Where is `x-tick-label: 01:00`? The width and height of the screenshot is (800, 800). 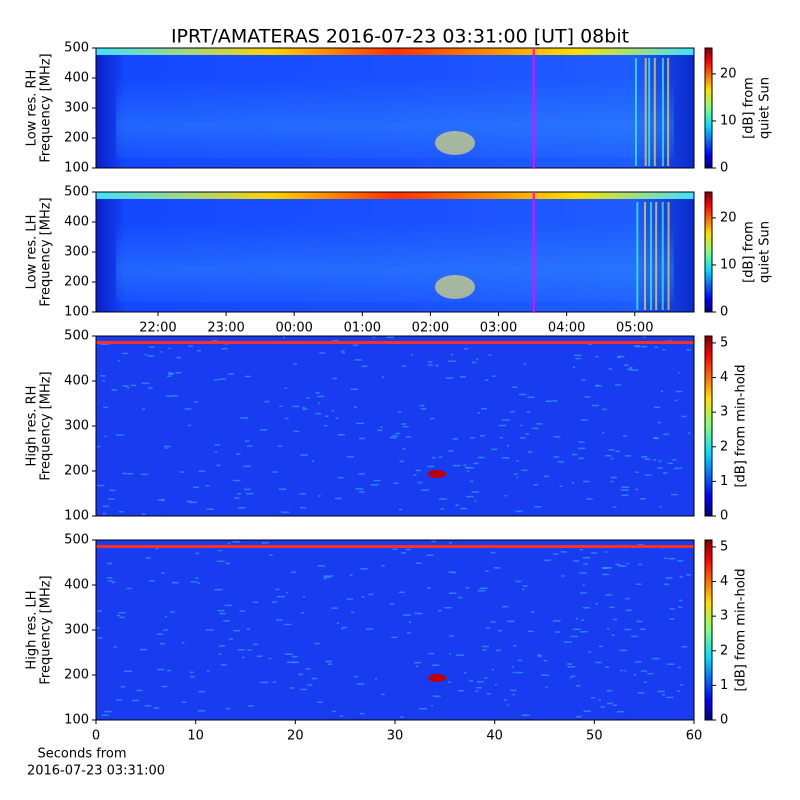 x-tick-label: 01:00 is located at coordinates (362, 328).